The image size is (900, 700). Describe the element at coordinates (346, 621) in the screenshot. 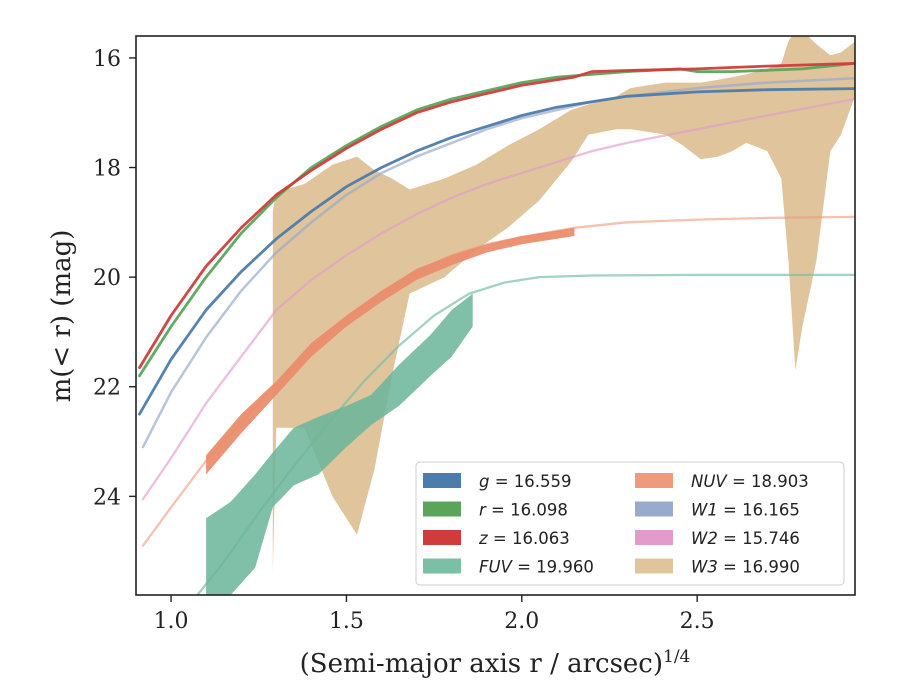

I see `x-tick-label: 1.5` at that location.